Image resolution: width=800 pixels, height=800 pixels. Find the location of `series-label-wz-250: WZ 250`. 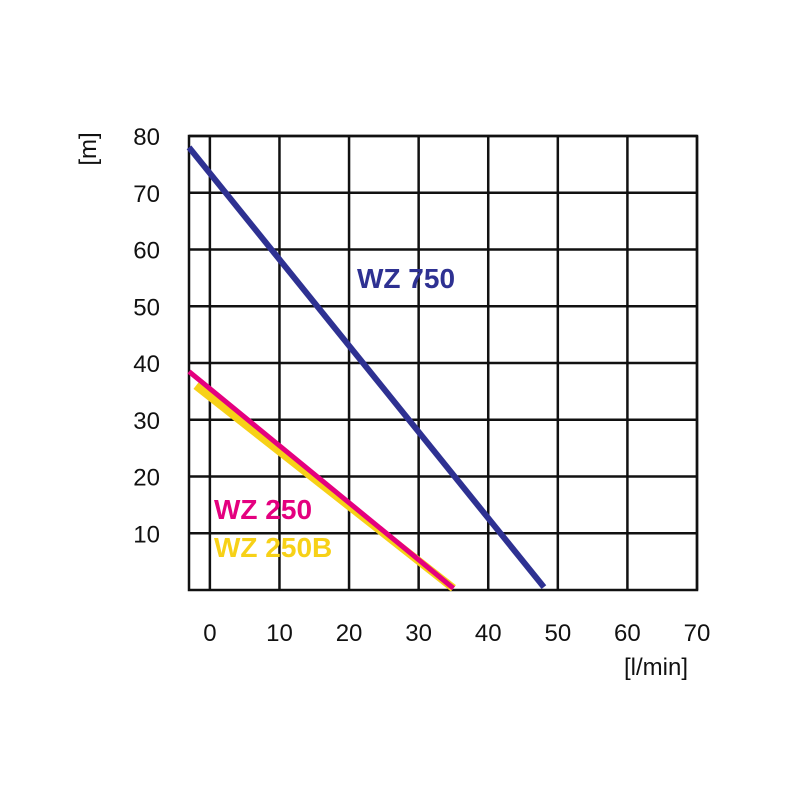

series-label-wz-250: WZ 250 is located at coordinates (263, 509).